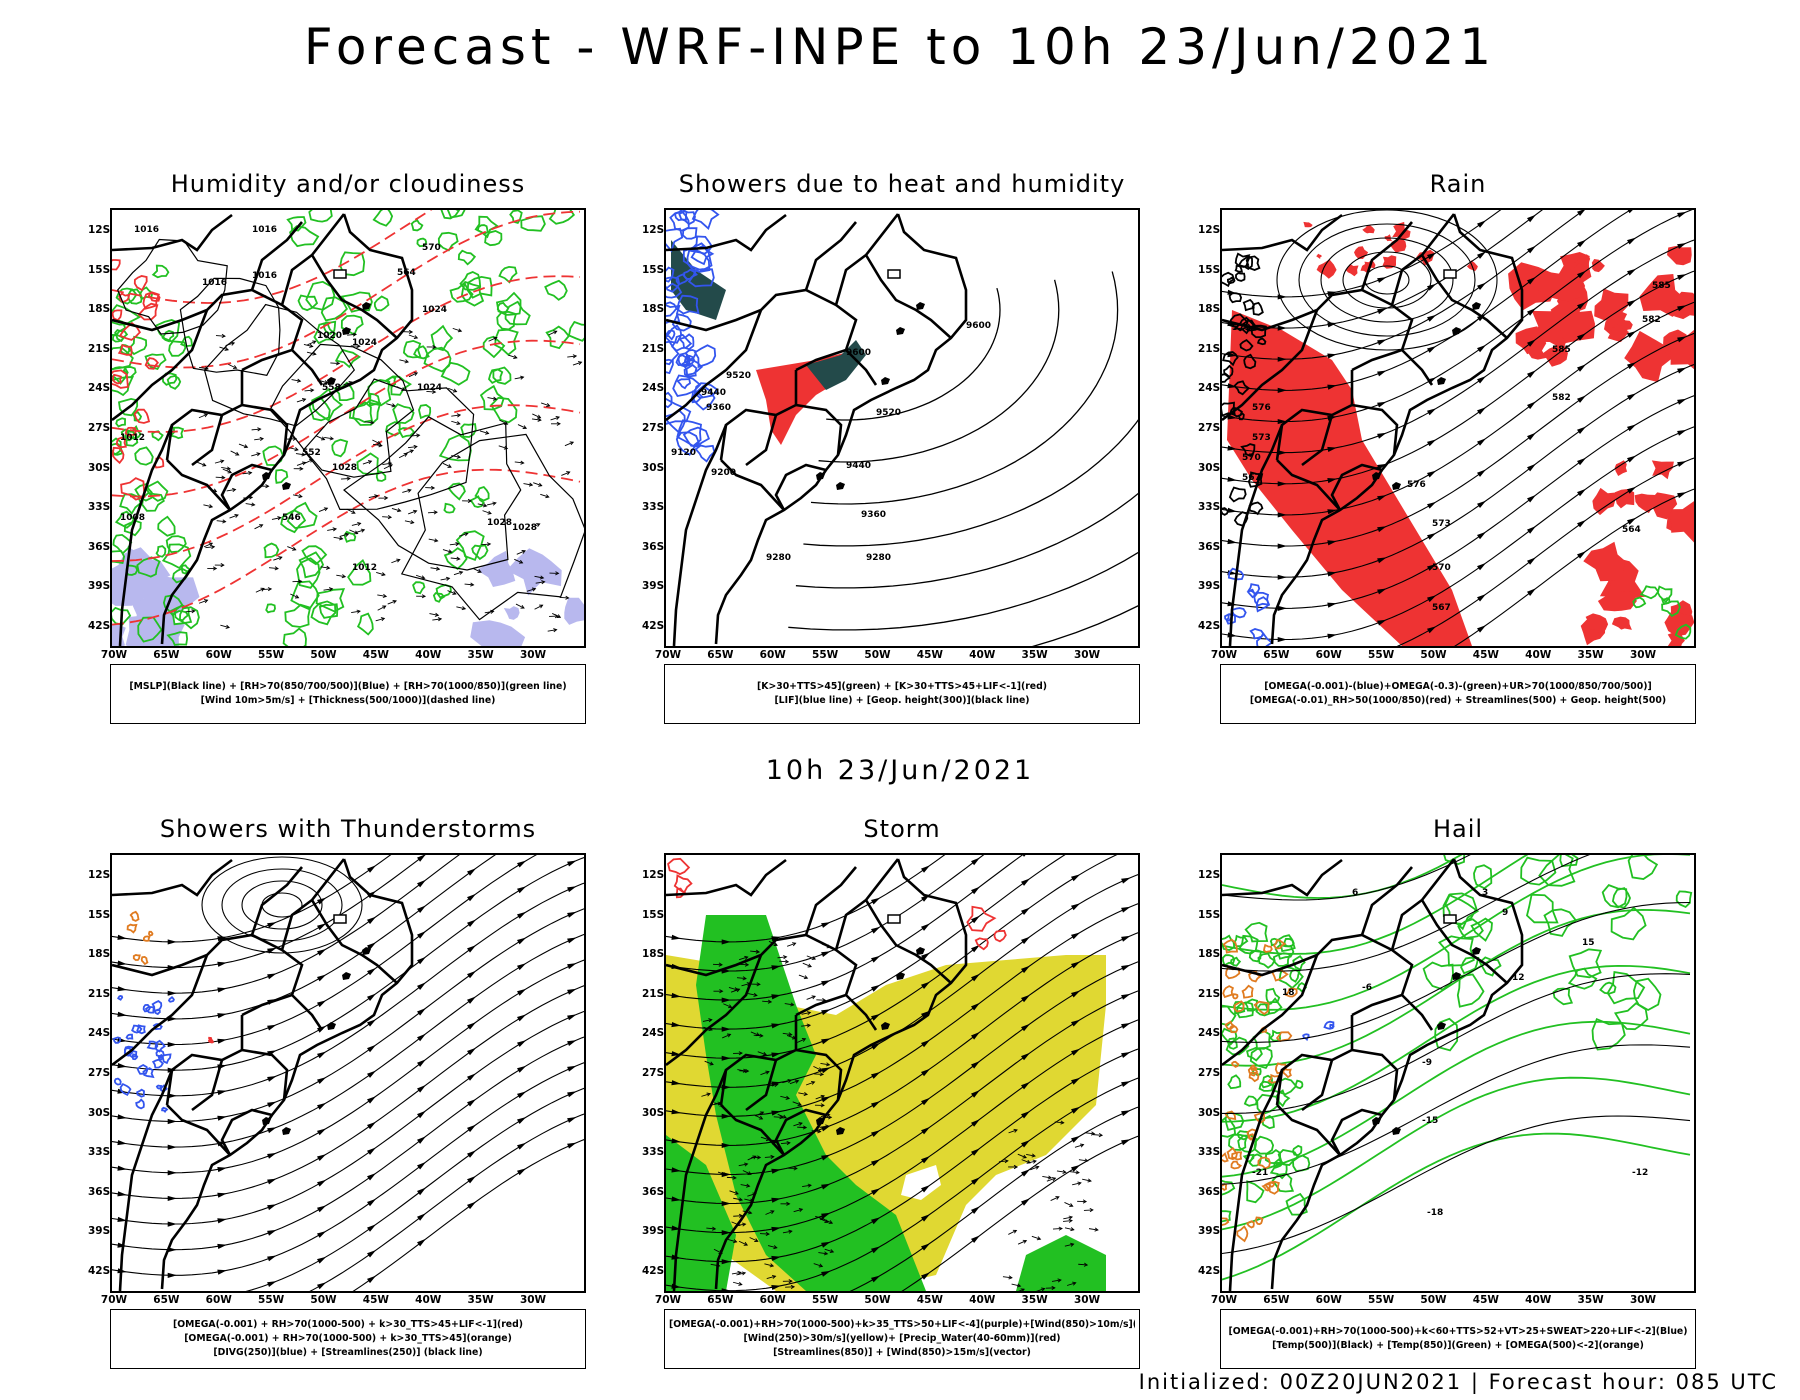 The image size is (1800, 1400). What do you see at coordinates (264, 276) in the screenshot?
I see `contour-label: 1016` at bounding box center [264, 276].